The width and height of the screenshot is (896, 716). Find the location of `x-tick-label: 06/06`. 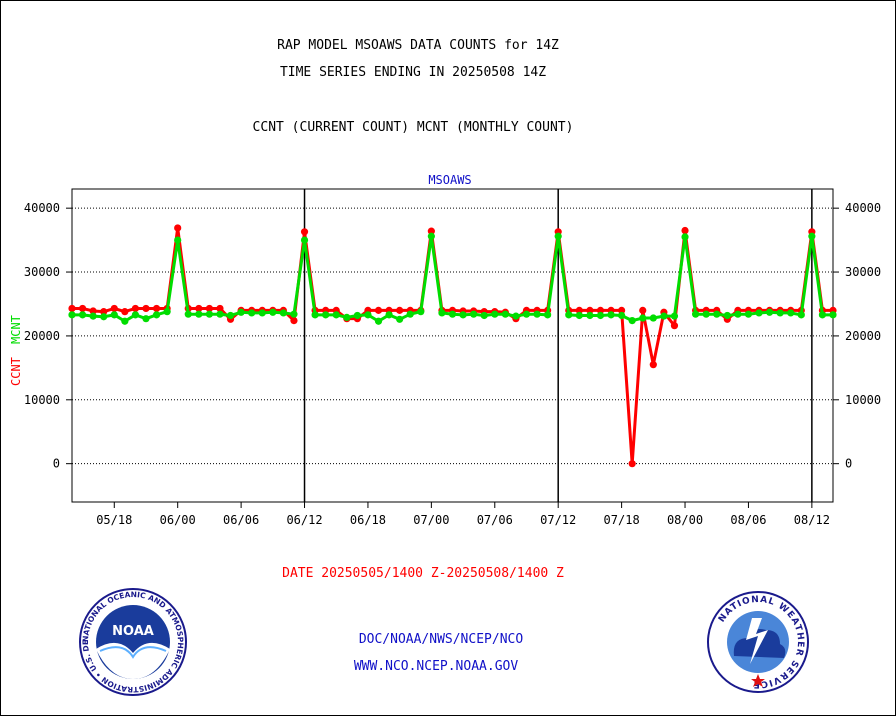

x-tick-label: 06/06 is located at coordinates (241, 520).